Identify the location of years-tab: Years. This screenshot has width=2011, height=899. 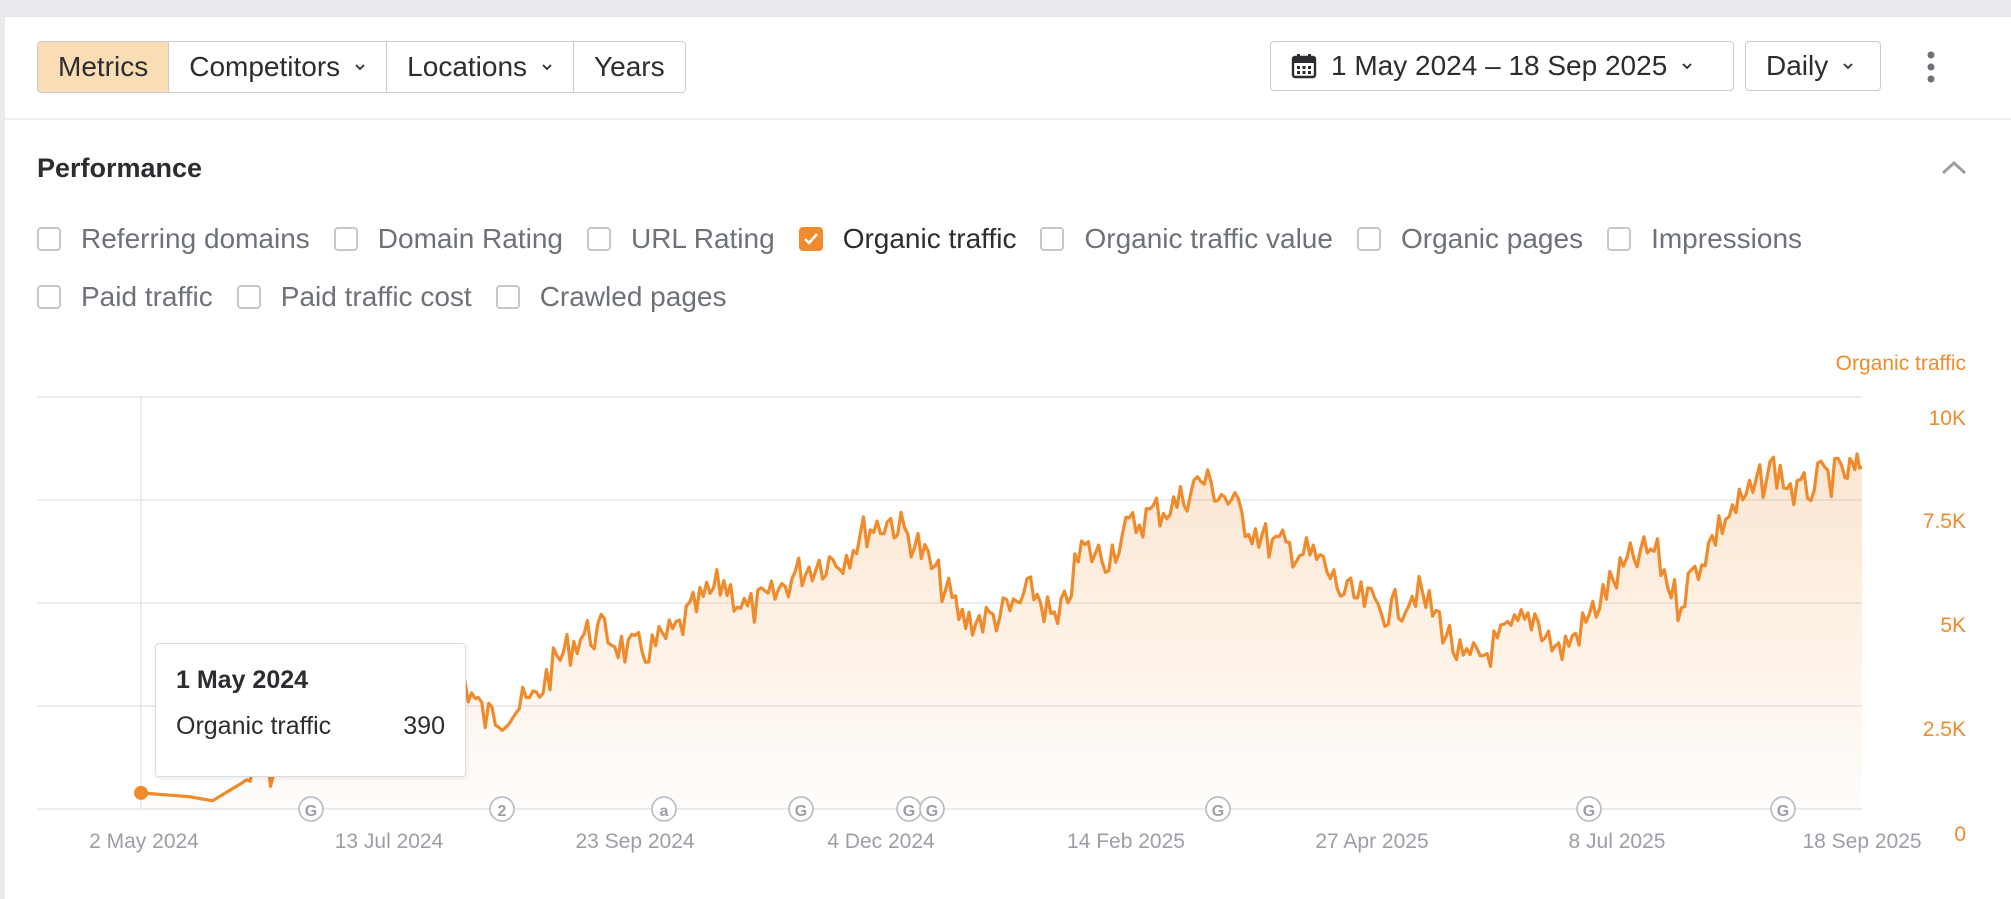
(629, 67).